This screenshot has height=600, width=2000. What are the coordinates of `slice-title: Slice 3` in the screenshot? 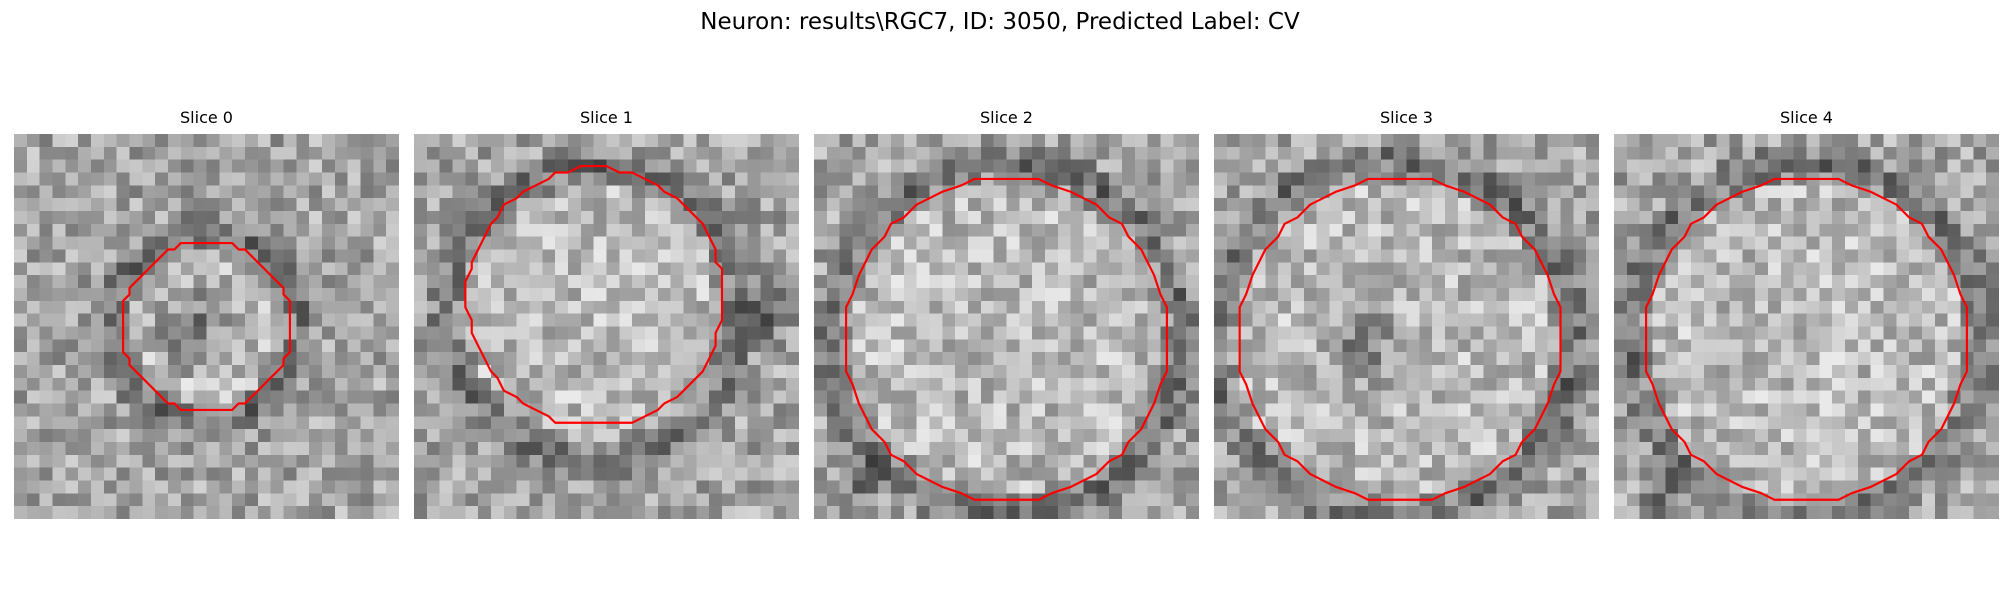 It's located at (1406, 117).